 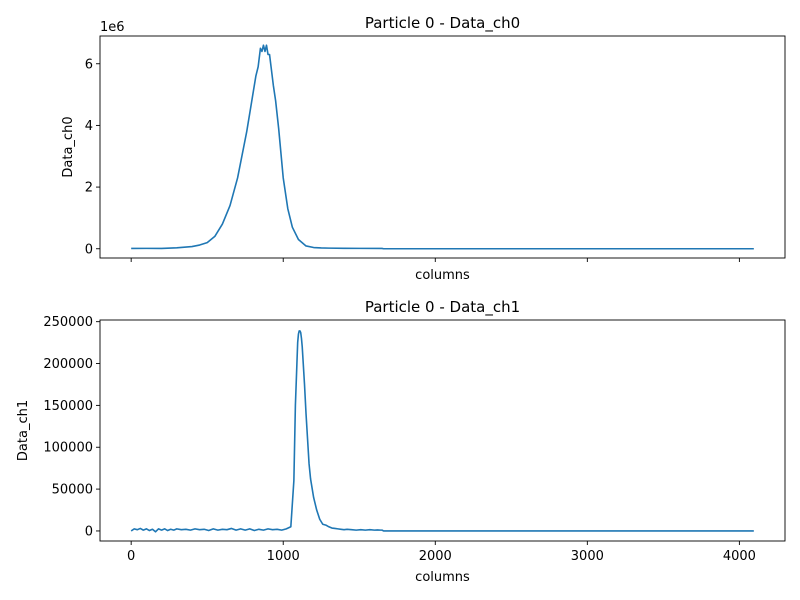 What do you see at coordinates (68, 448) in the screenshot?
I see `y-tick-label-1-2: 100000` at bounding box center [68, 448].